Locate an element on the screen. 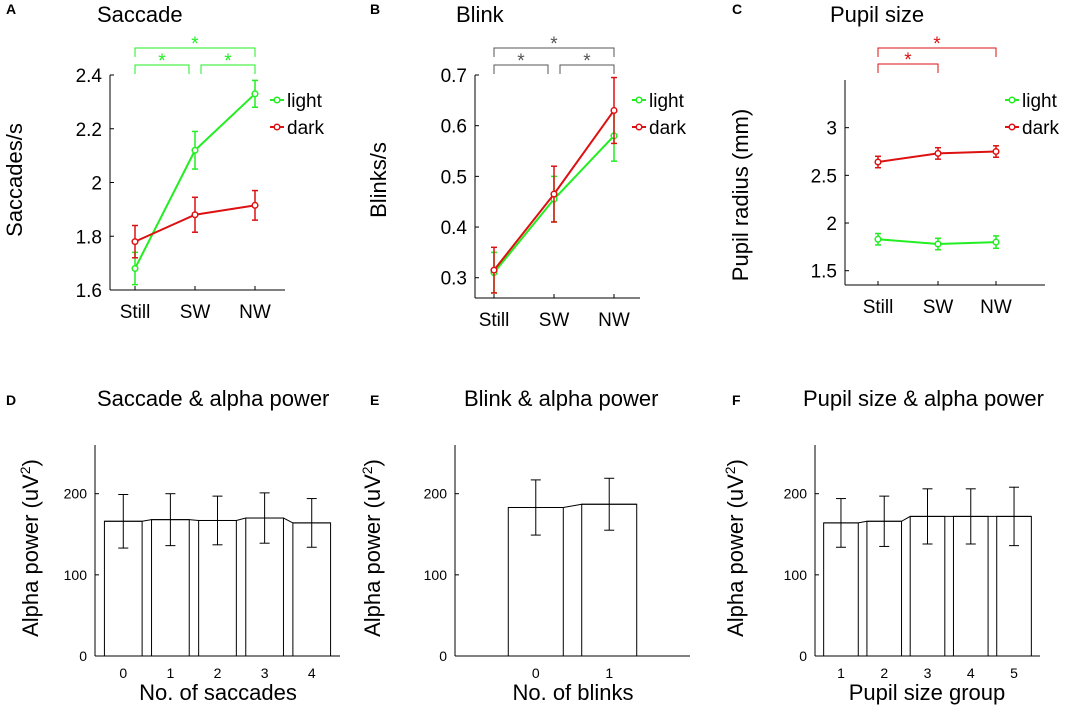 This screenshot has width=1084, height=714. panel-title: Saccade is located at coordinates (140, 14).